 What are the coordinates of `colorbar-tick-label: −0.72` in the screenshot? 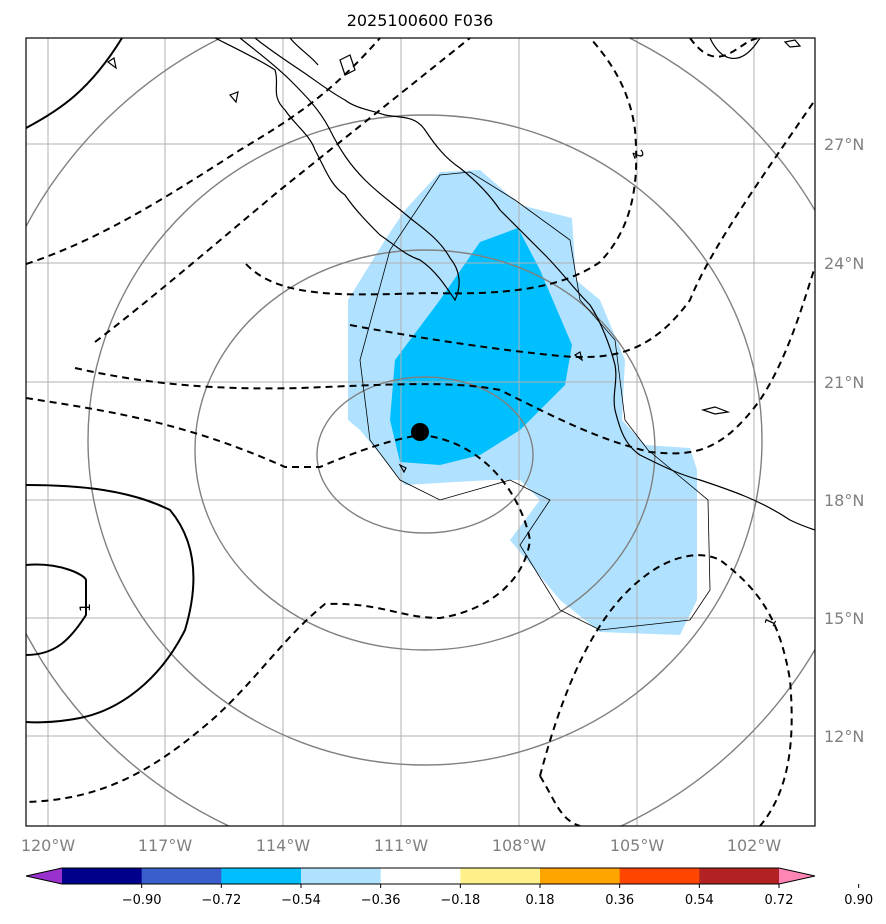 It's located at (221, 900).